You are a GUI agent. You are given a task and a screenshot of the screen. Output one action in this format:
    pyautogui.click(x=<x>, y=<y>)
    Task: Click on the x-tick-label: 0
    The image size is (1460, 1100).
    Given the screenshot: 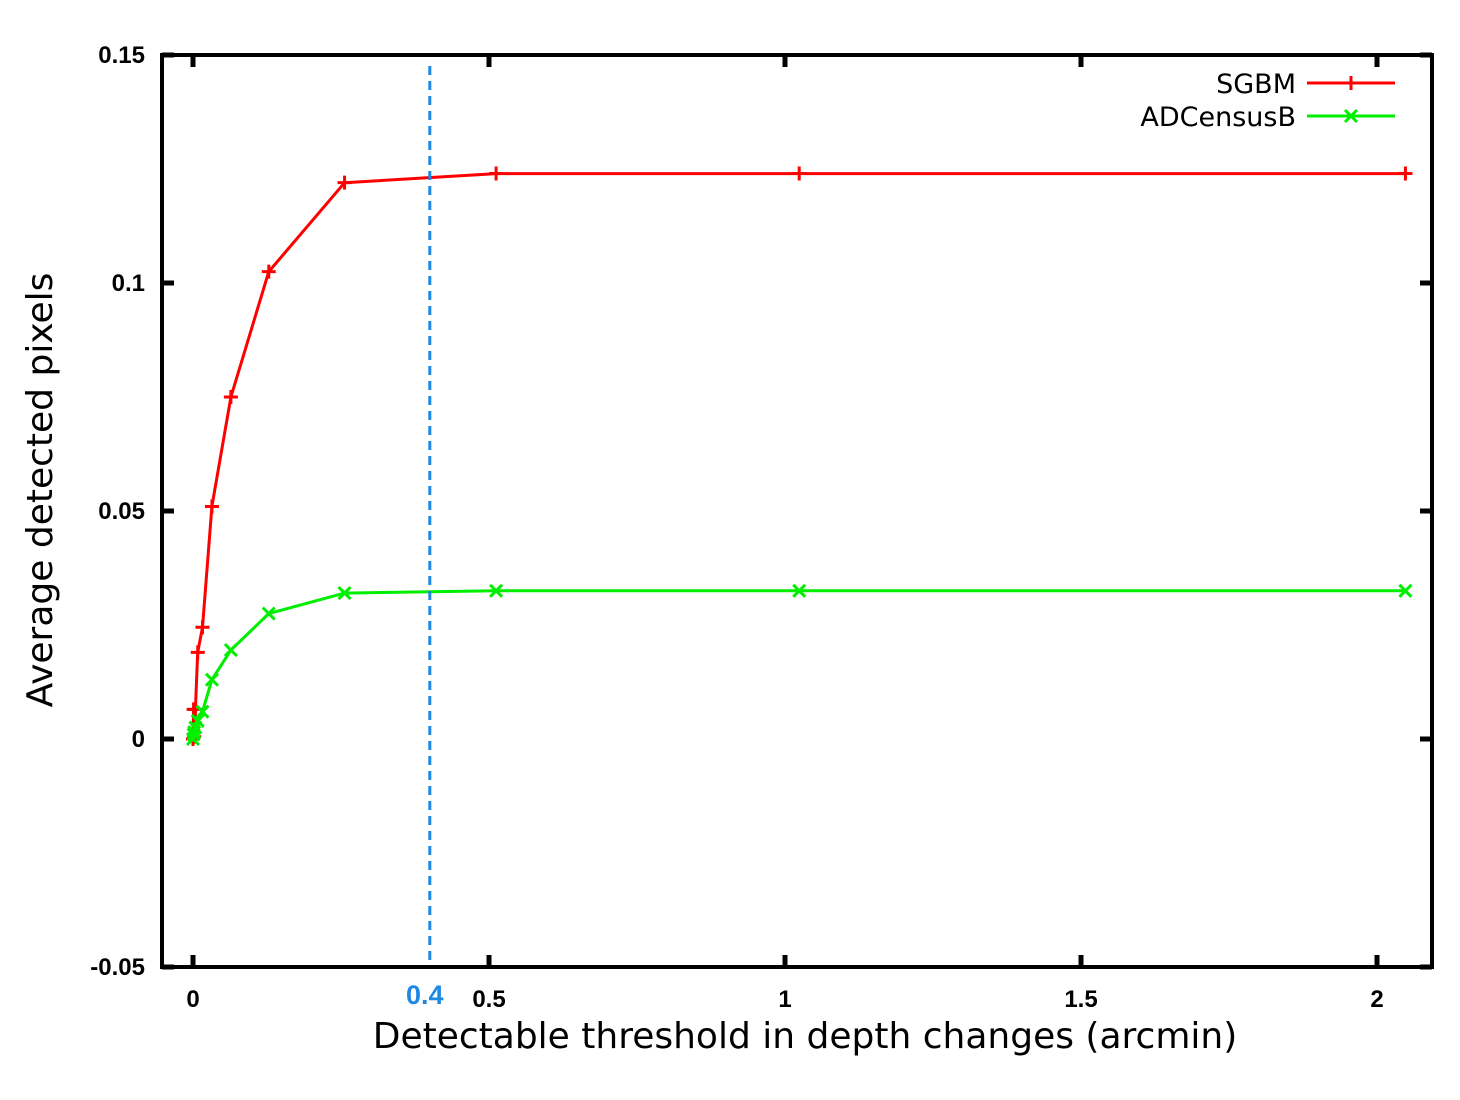 What is the action you would take?
    pyautogui.click(x=192, y=999)
    